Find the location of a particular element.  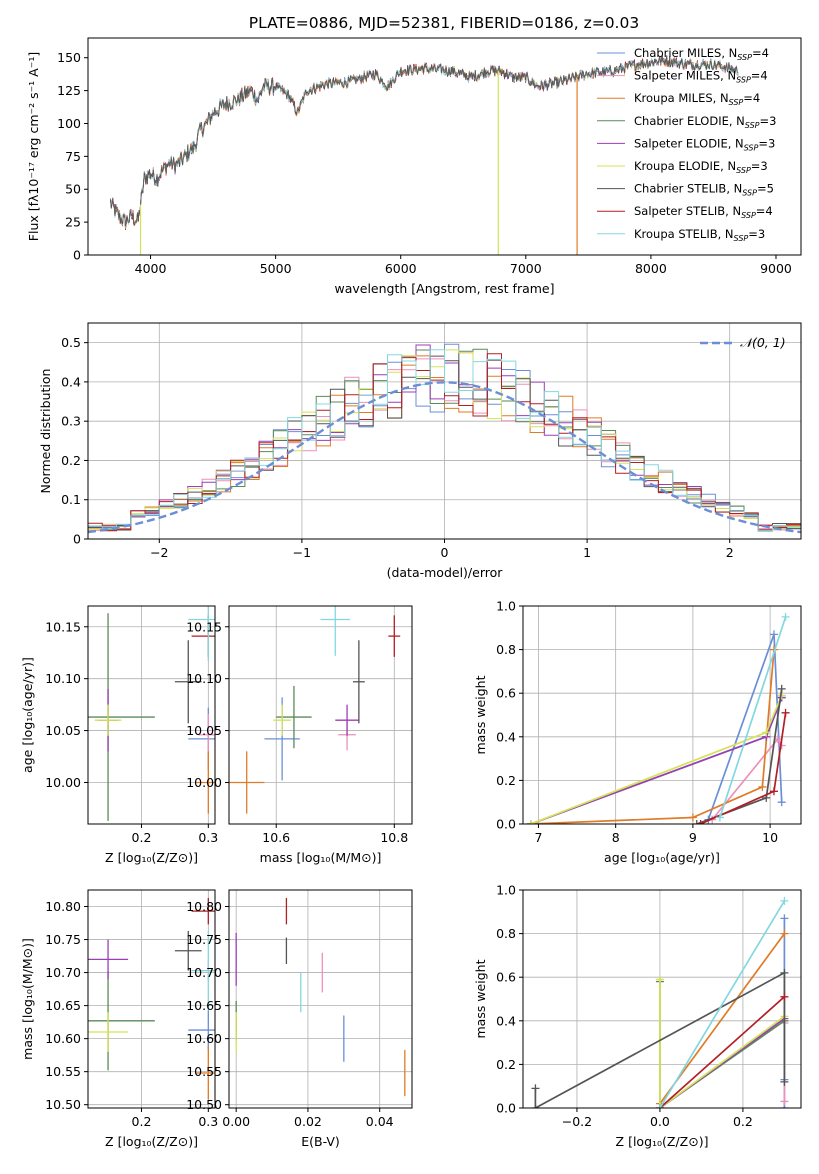

x-tick-label: 5000 is located at coordinates (276, 268).